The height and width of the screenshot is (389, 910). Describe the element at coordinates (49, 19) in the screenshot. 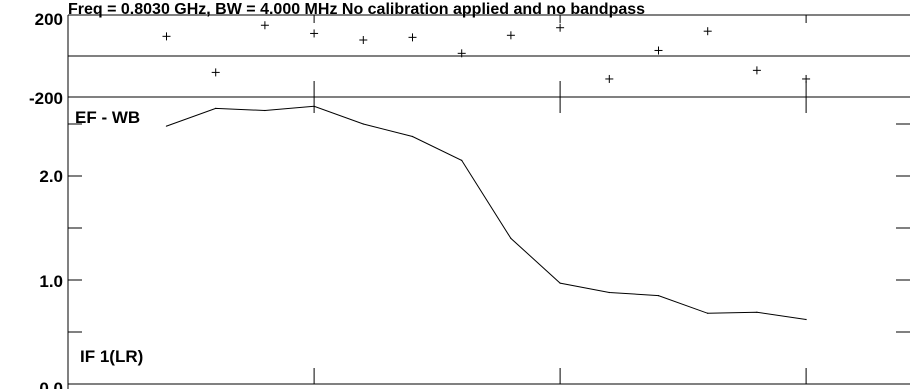

I see `upper-y-tick-label-top: 200` at that location.